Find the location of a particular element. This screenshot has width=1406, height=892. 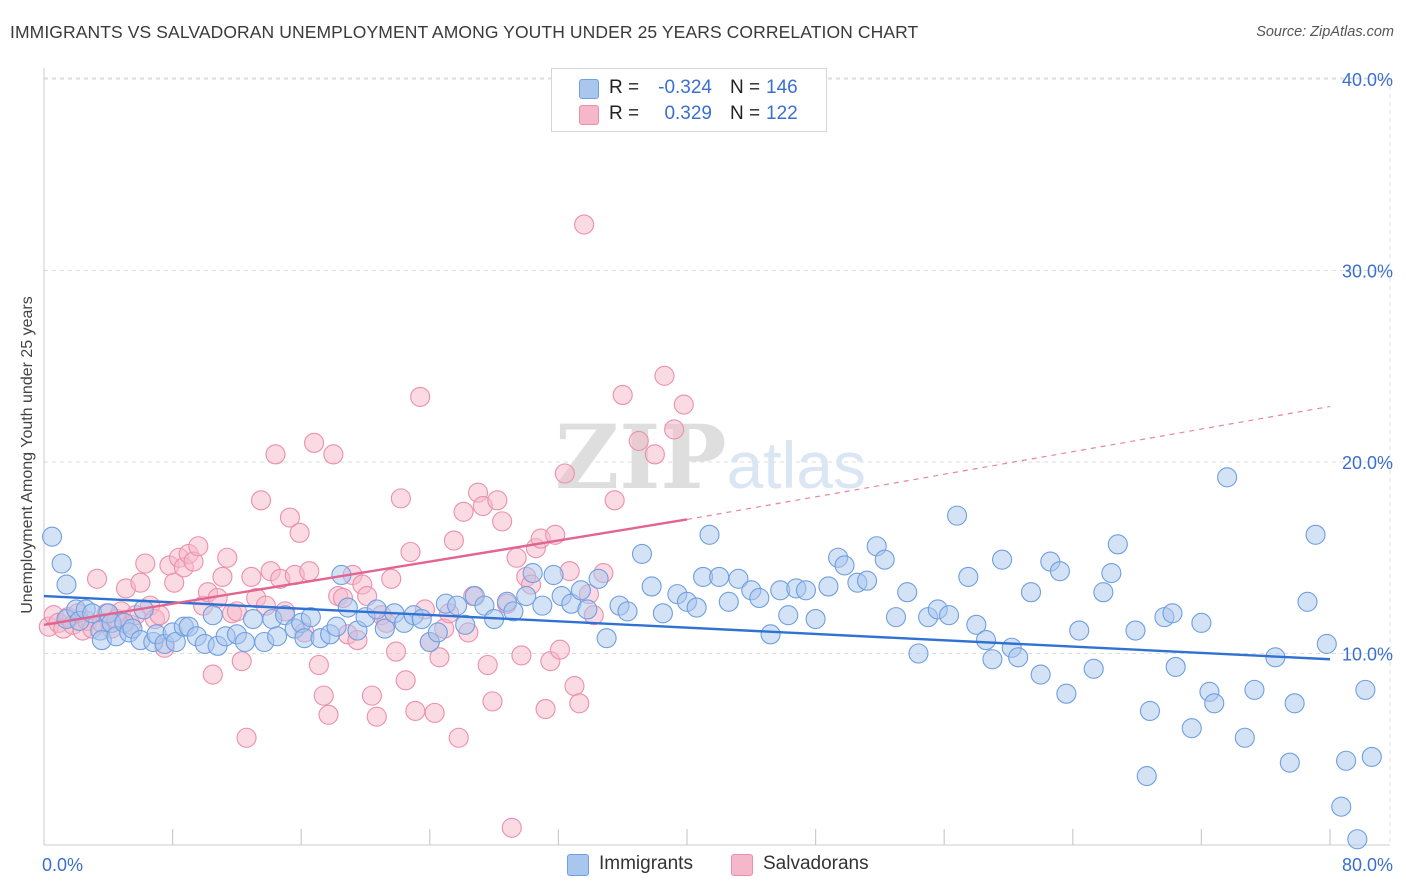

legend-row-salvadorans: R = 0.329 N = 122 is located at coordinates (689, 114).